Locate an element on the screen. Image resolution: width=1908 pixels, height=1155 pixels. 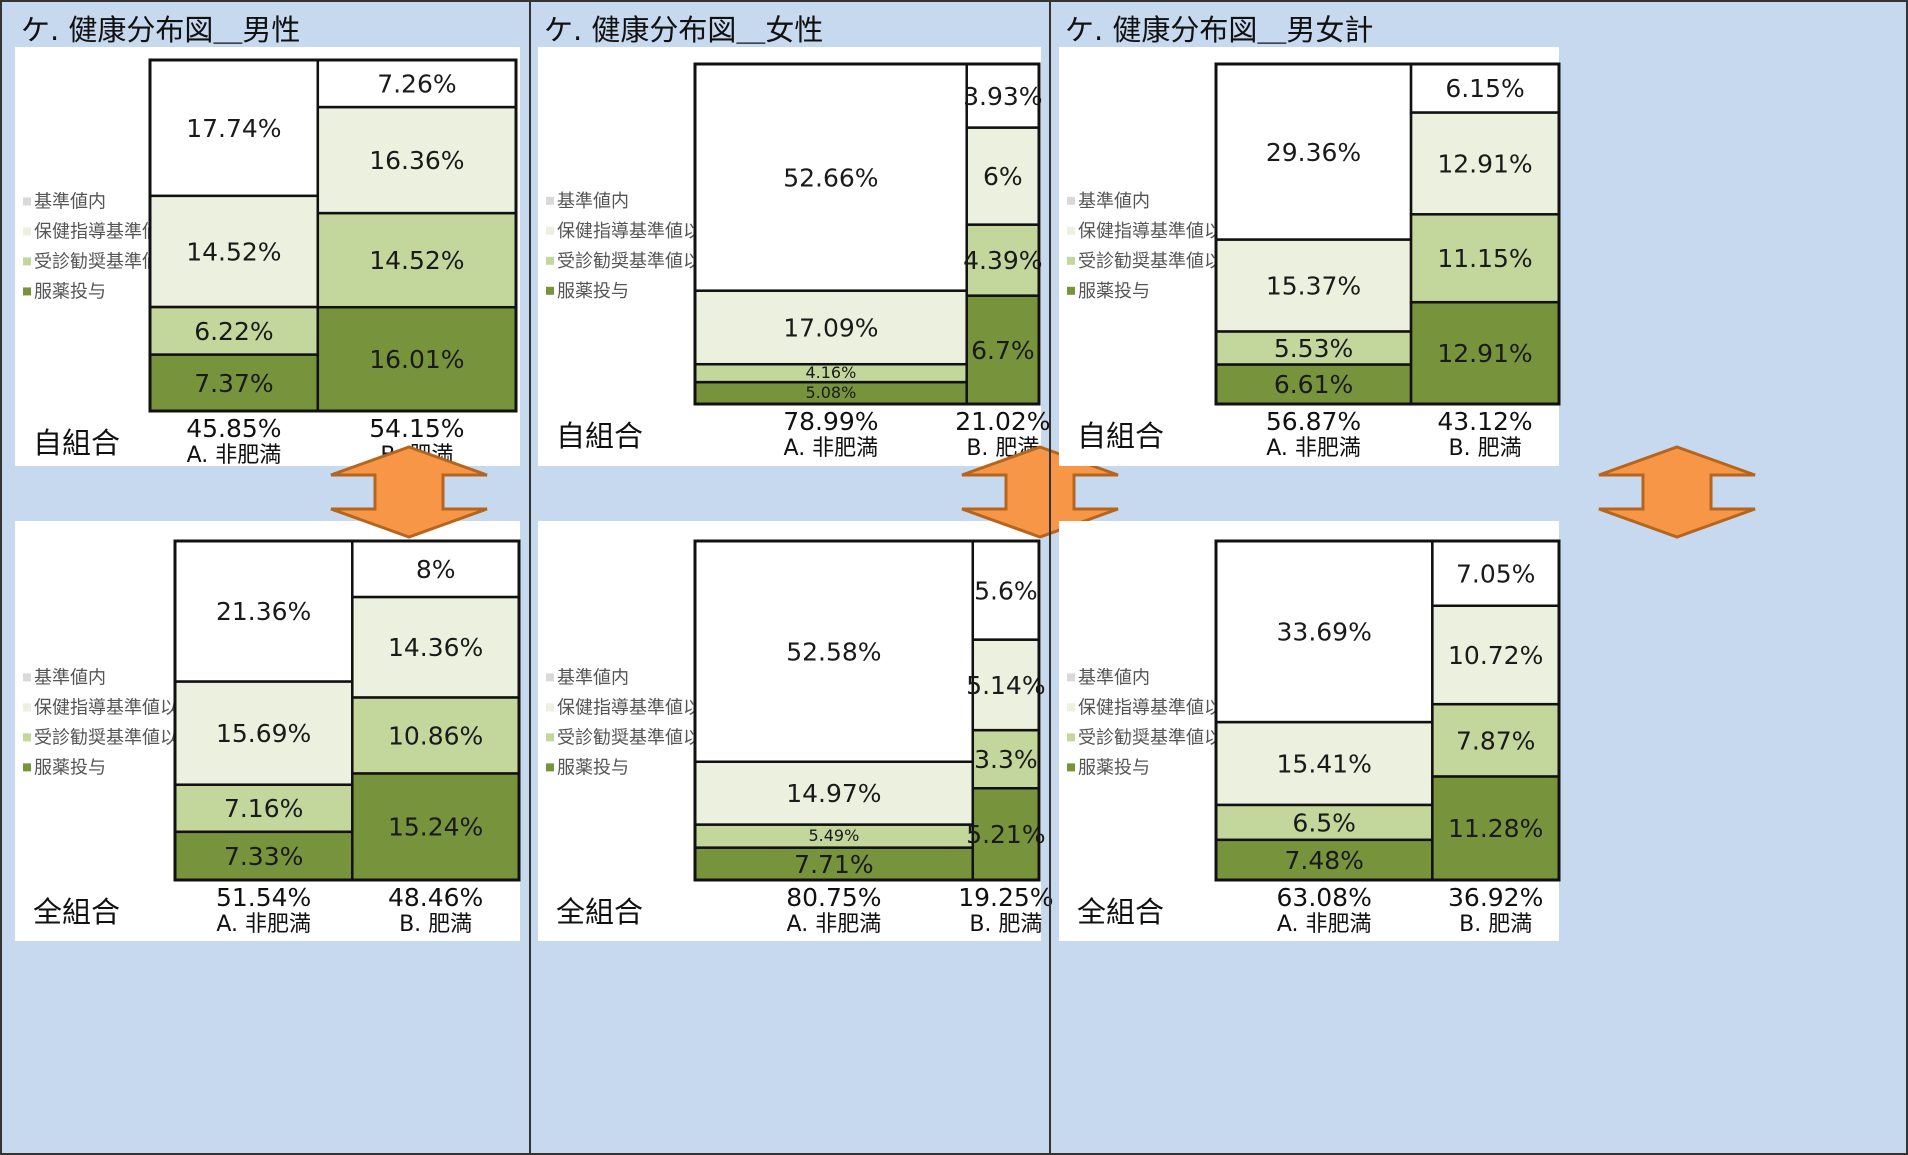
column-share-label: 78.99% is located at coordinates (830, 421).